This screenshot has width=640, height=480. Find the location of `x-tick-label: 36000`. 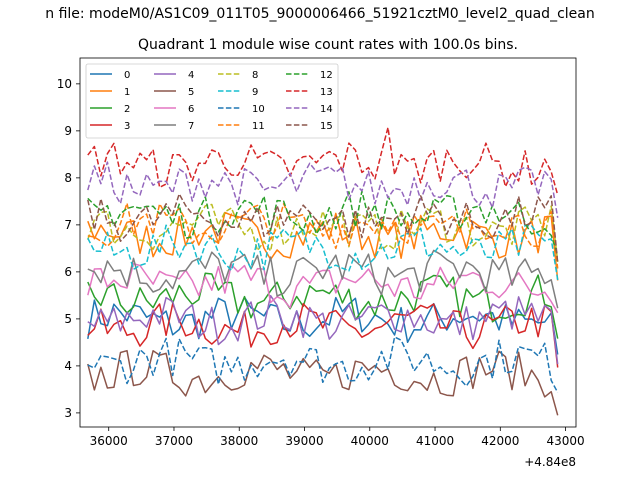

x-tick-label: 36000 is located at coordinates (109, 441).